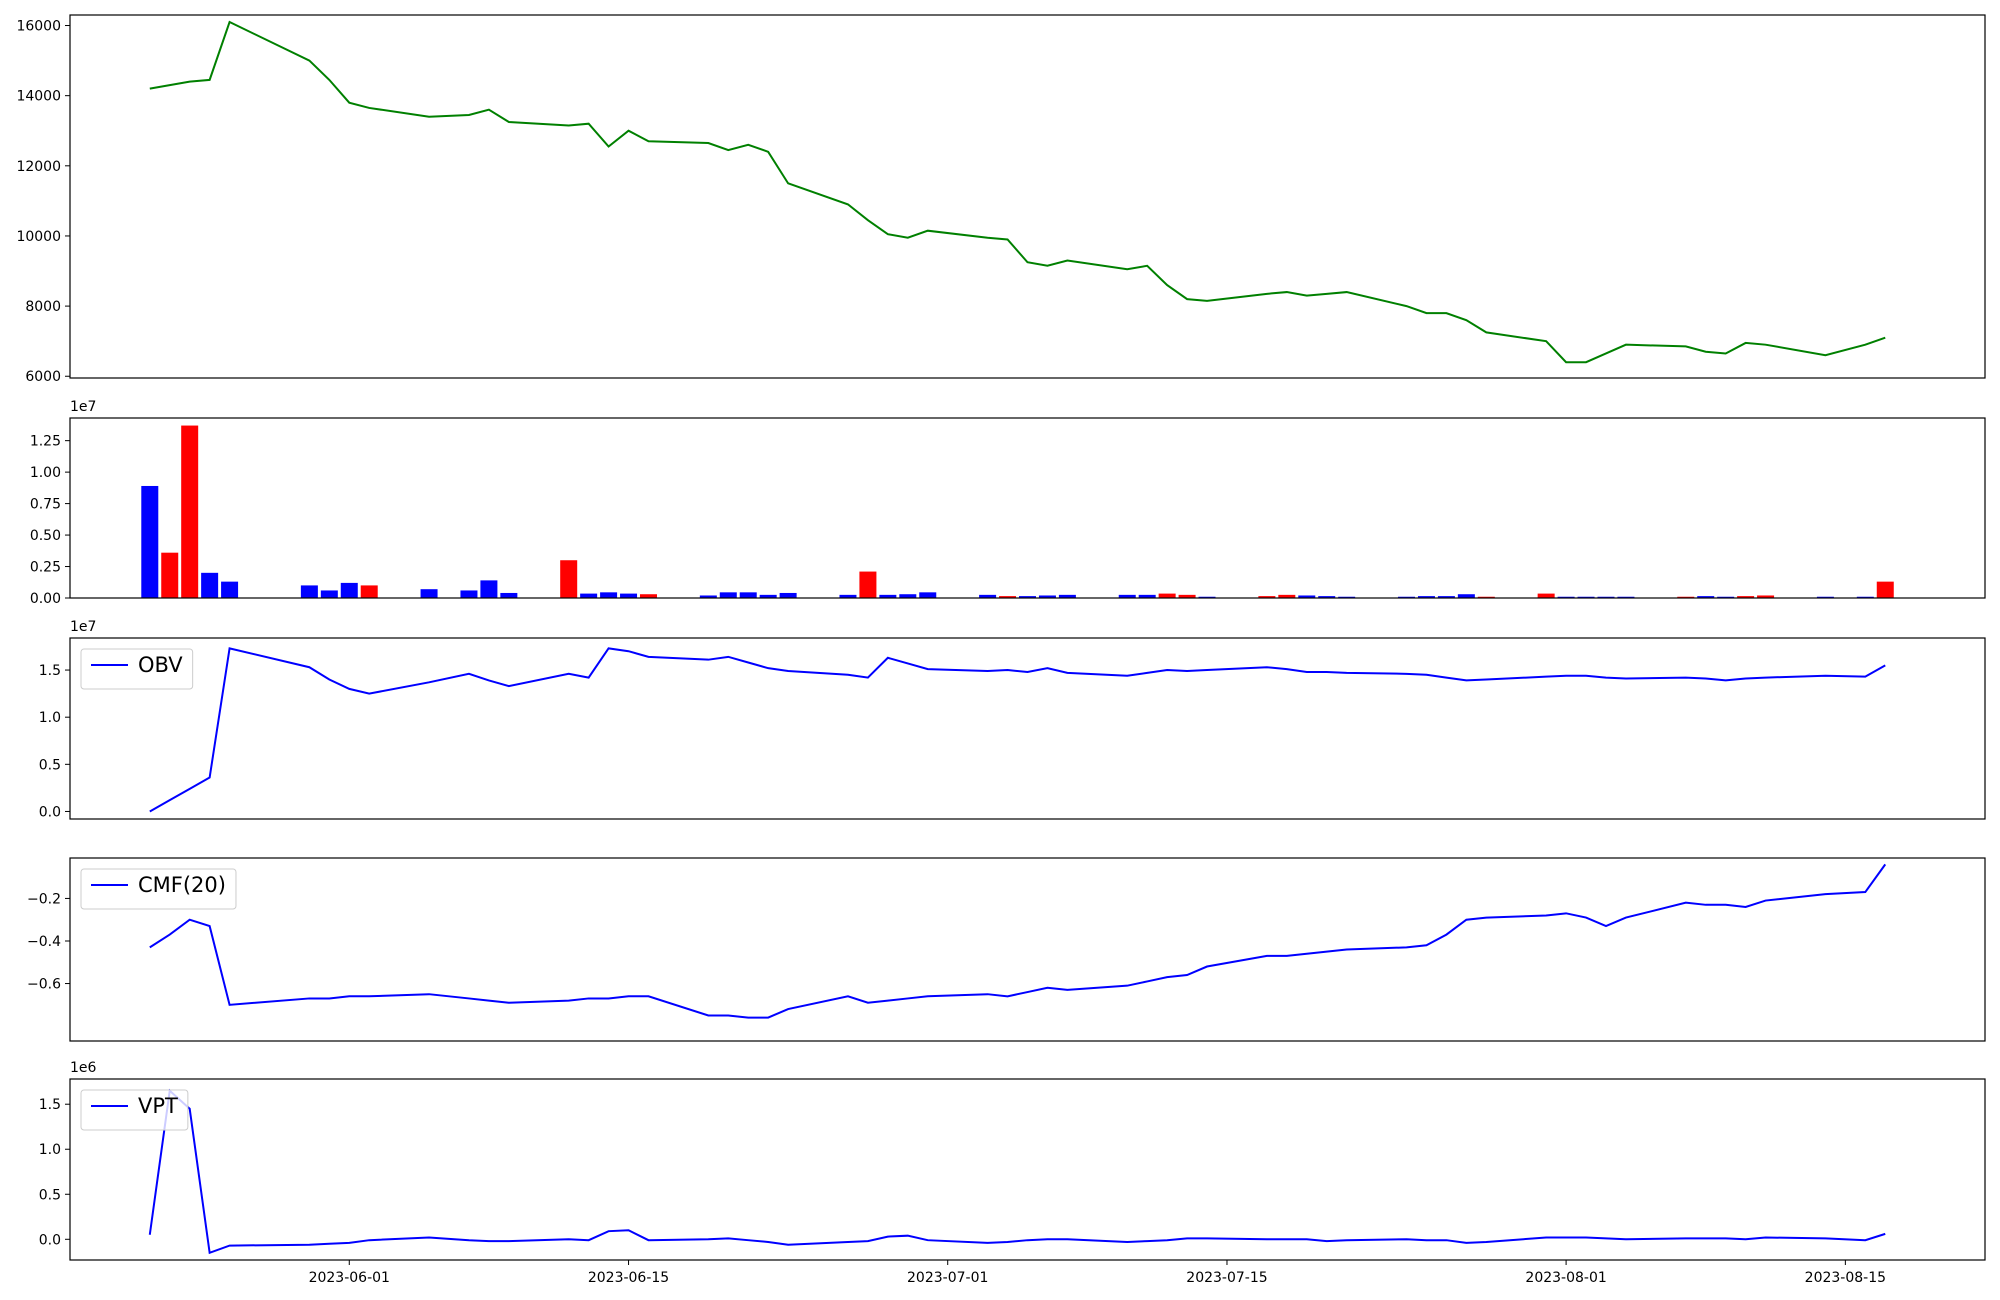 The width and height of the screenshot is (2000, 1300). I want to click on y-tick-label: 8000, so click(43, 307).